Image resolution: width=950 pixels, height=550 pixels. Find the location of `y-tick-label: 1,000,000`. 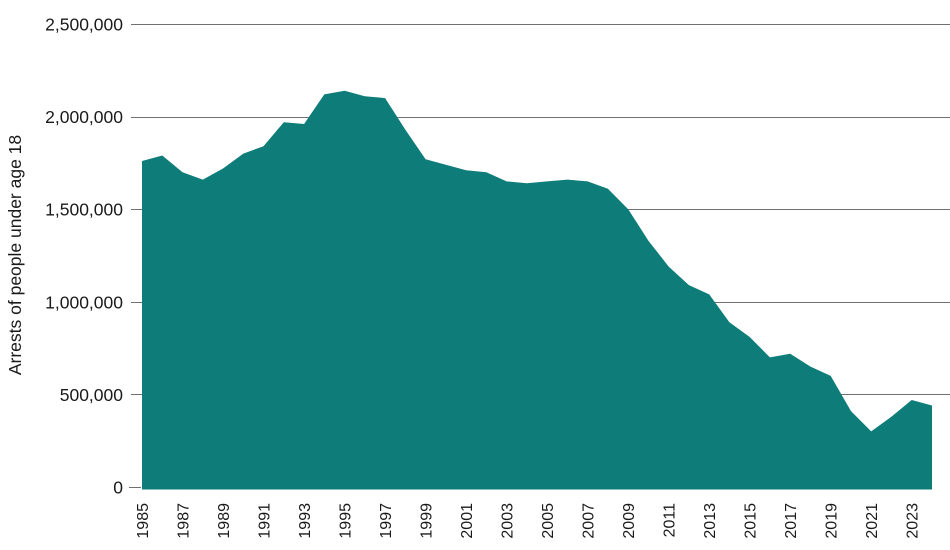

y-tick-label: 1,000,000 is located at coordinates (84, 302).